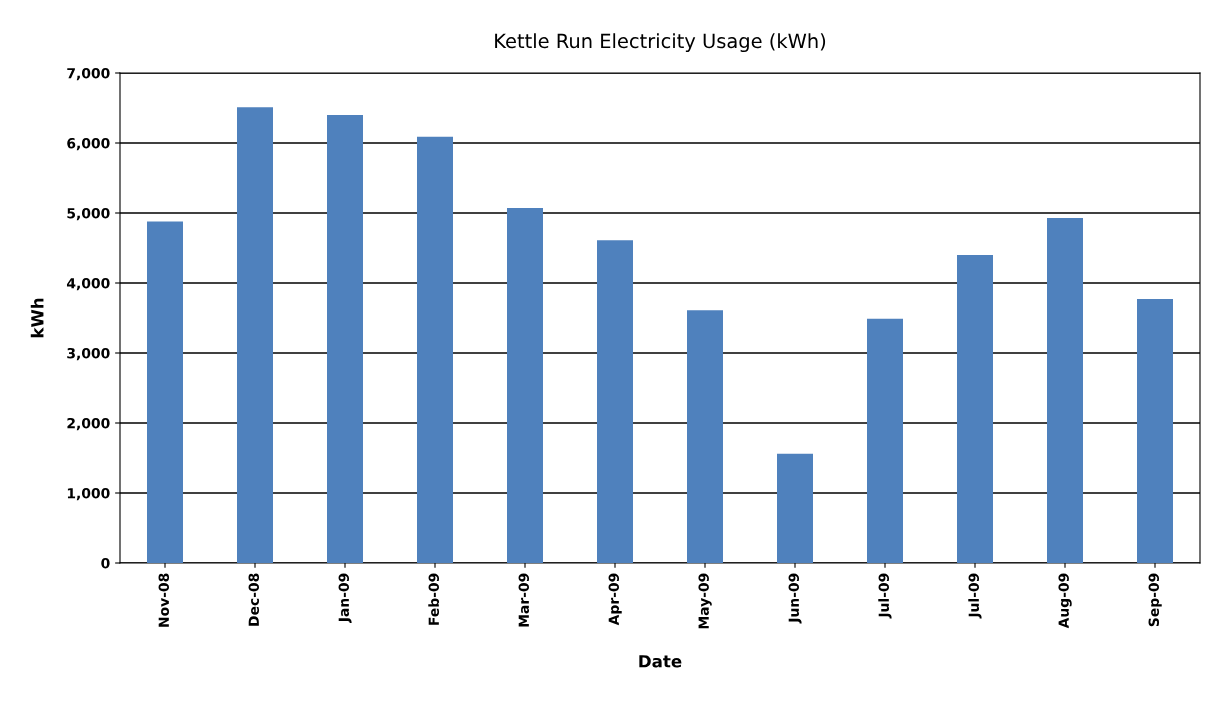  What do you see at coordinates (88, 144) in the screenshot?
I see `y-tick-label: 6,000` at bounding box center [88, 144].